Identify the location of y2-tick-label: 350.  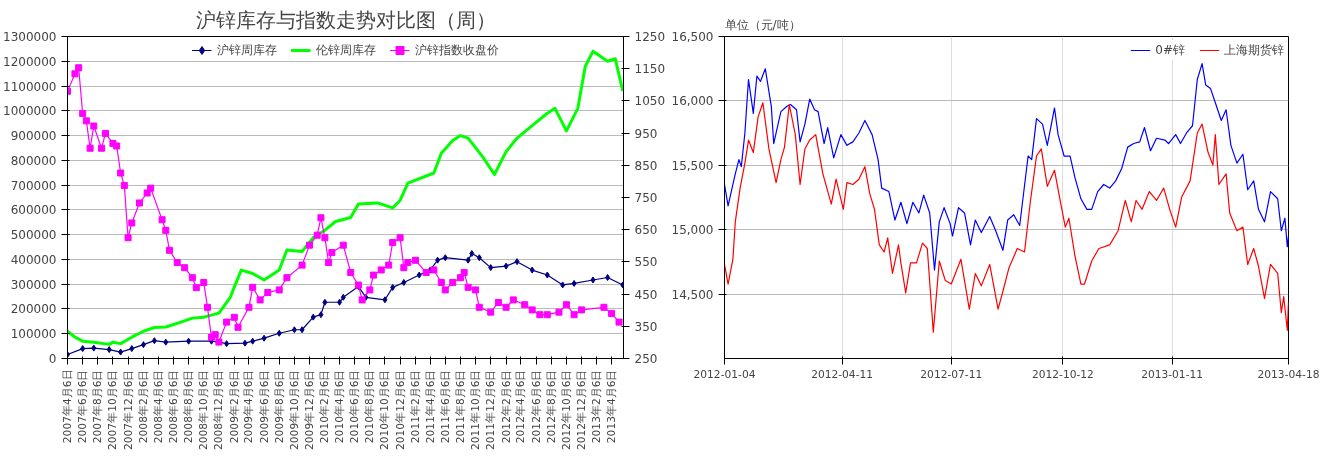
(646, 326).